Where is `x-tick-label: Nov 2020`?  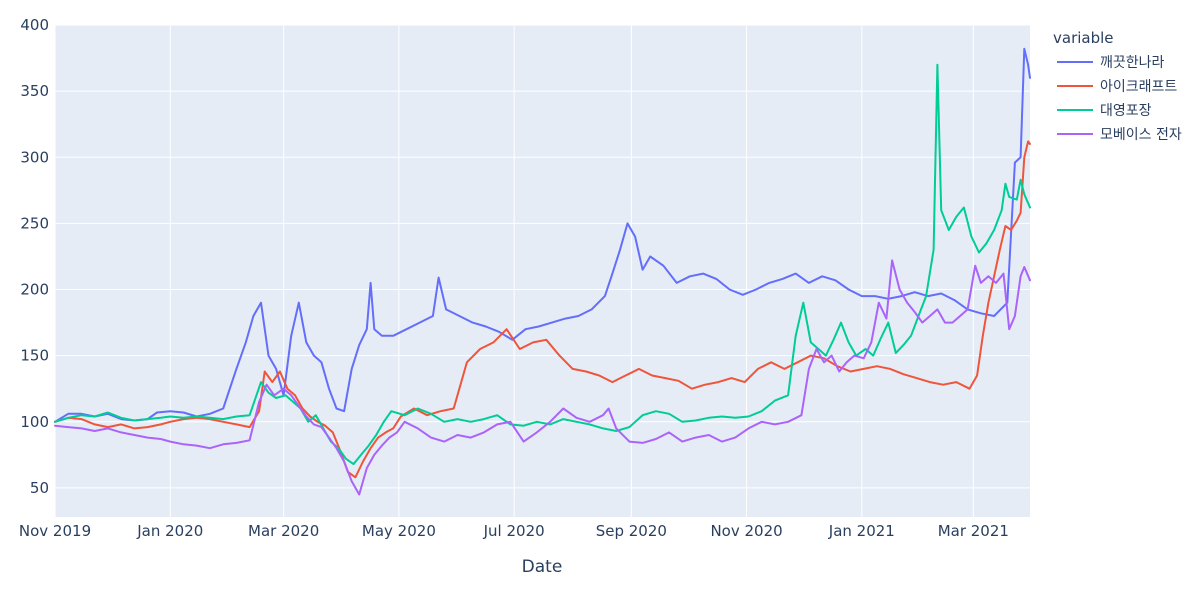
x-tick-label: Nov 2020 is located at coordinates (746, 531).